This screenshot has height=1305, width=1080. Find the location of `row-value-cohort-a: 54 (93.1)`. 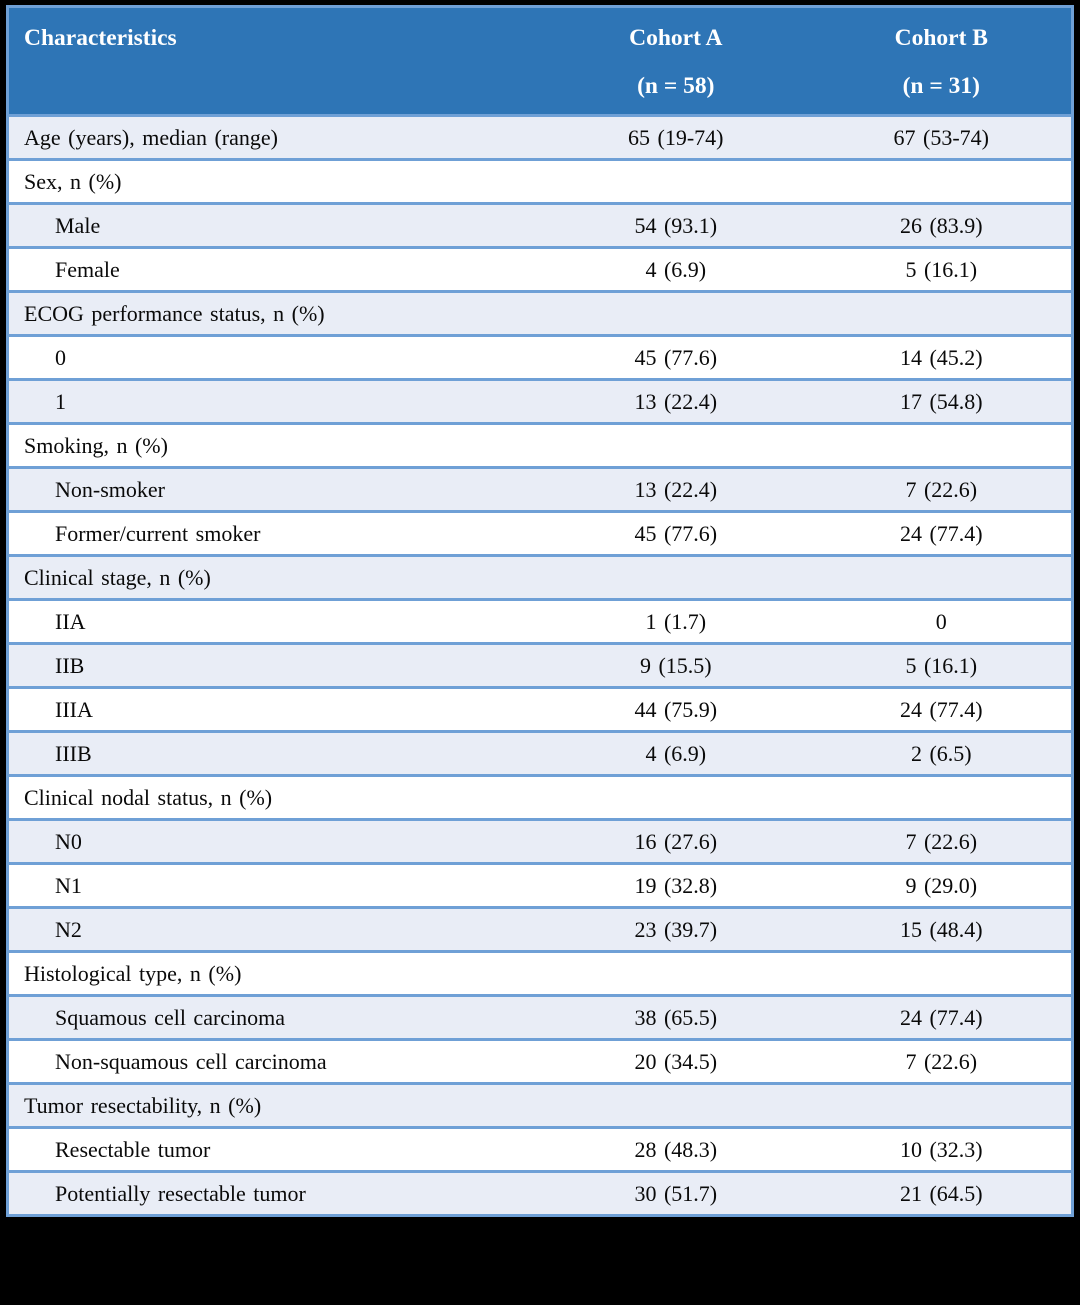

row-value-cohort-a: 54 (93.1) is located at coordinates (676, 225).